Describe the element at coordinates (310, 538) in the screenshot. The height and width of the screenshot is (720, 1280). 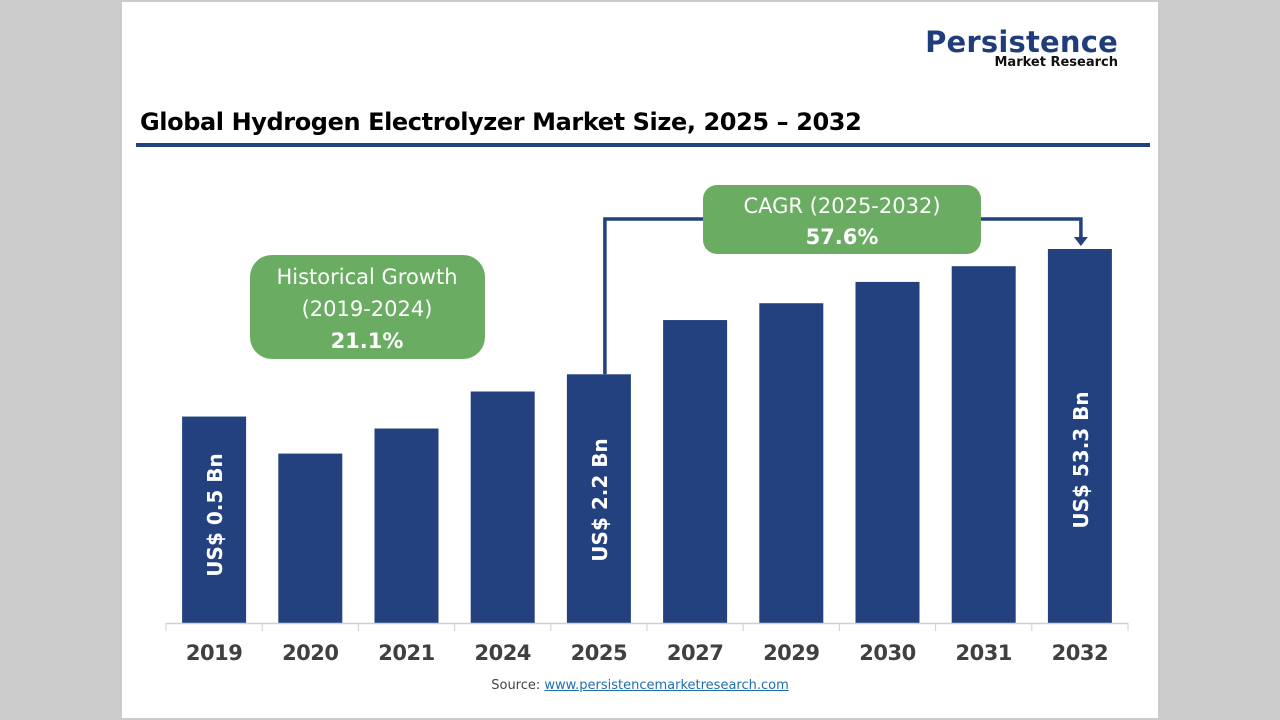
I see `bar-2020` at that location.